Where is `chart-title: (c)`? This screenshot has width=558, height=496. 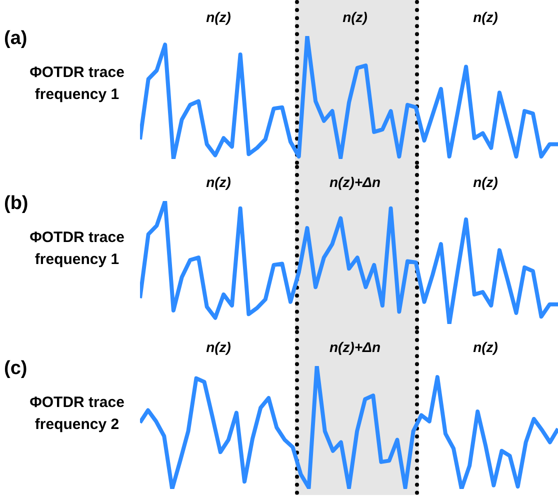 chart-title: (c) is located at coordinates (16, 369).